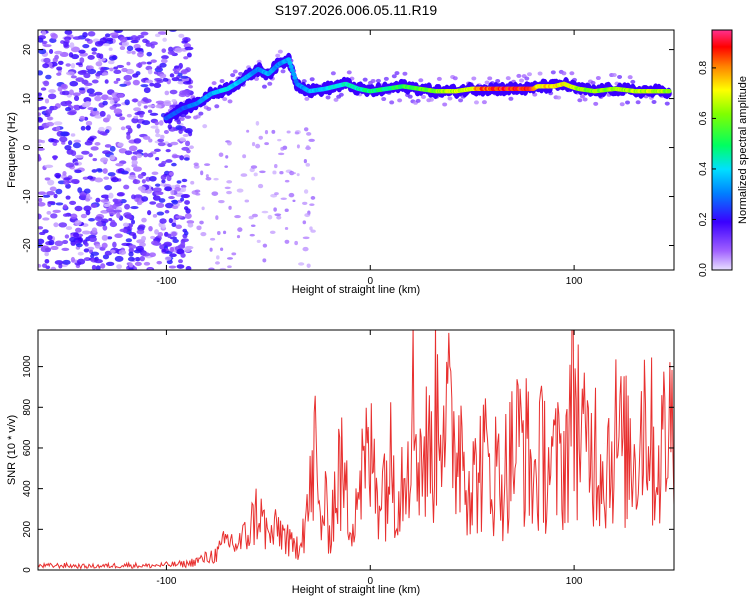 Image resolution: width=750 pixels, height=605 pixels. What do you see at coordinates (27, 529) in the screenshot?
I see `y-tick-label: 200` at bounding box center [27, 529].